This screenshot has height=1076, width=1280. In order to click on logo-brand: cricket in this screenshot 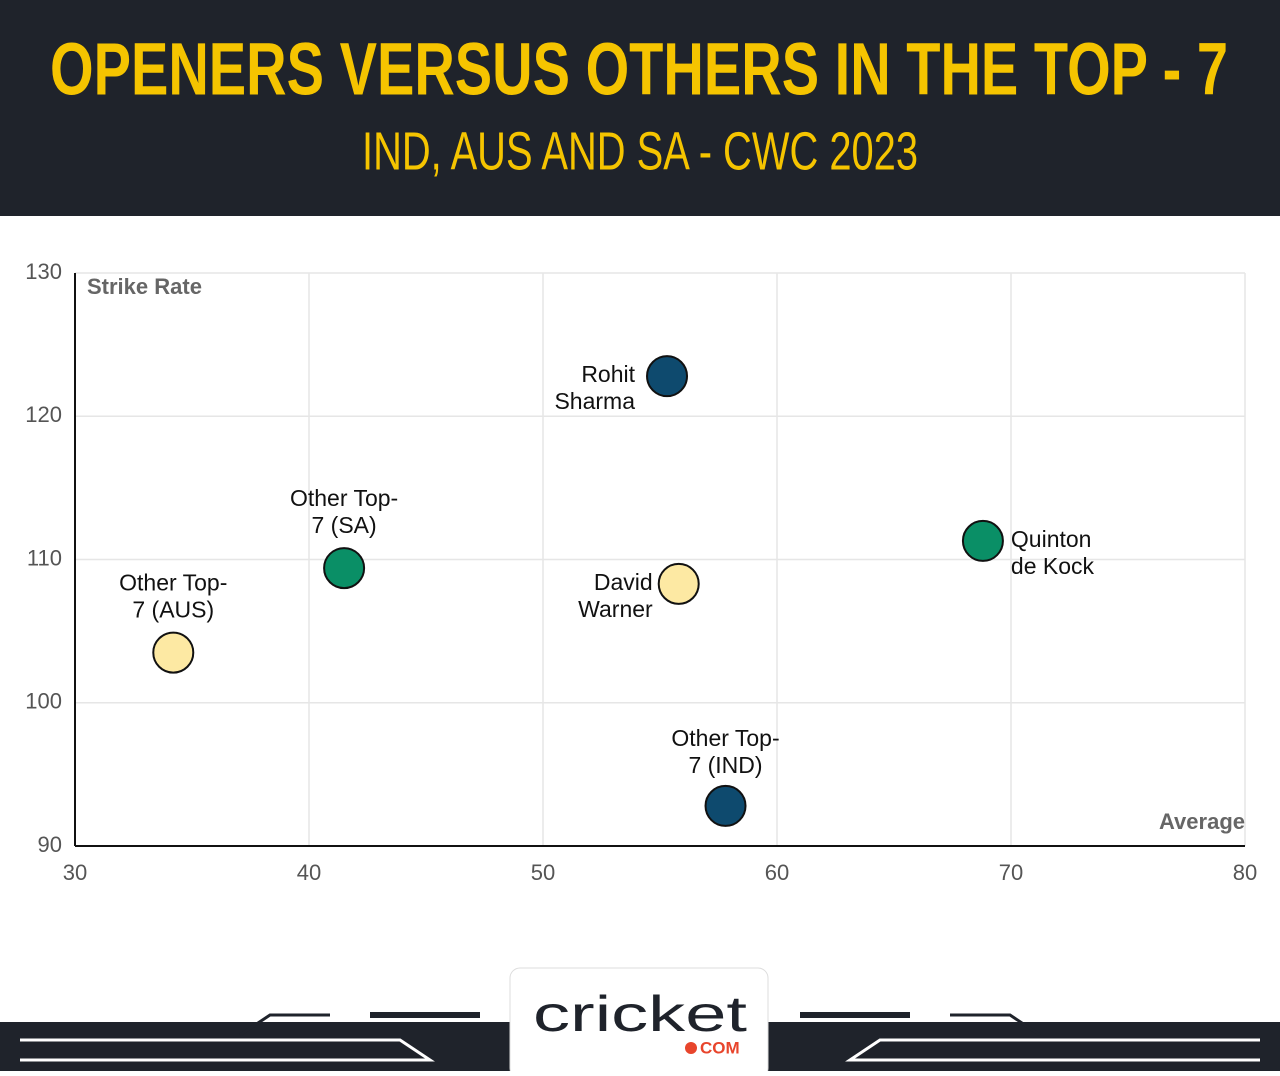, I will do `click(640, 1014)`.